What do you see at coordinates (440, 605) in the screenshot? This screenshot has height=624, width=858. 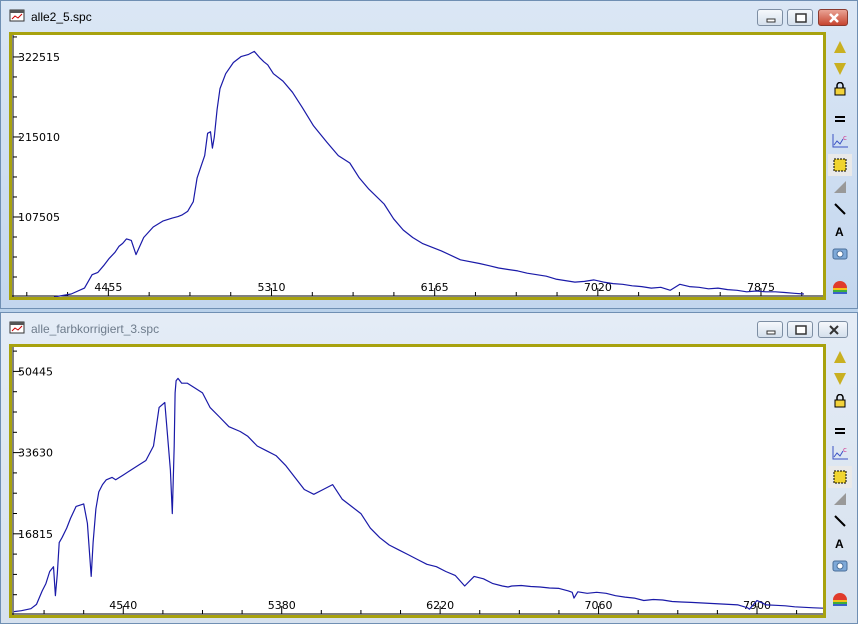 I see `x-tick-label: 6220` at bounding box center [440, 605].